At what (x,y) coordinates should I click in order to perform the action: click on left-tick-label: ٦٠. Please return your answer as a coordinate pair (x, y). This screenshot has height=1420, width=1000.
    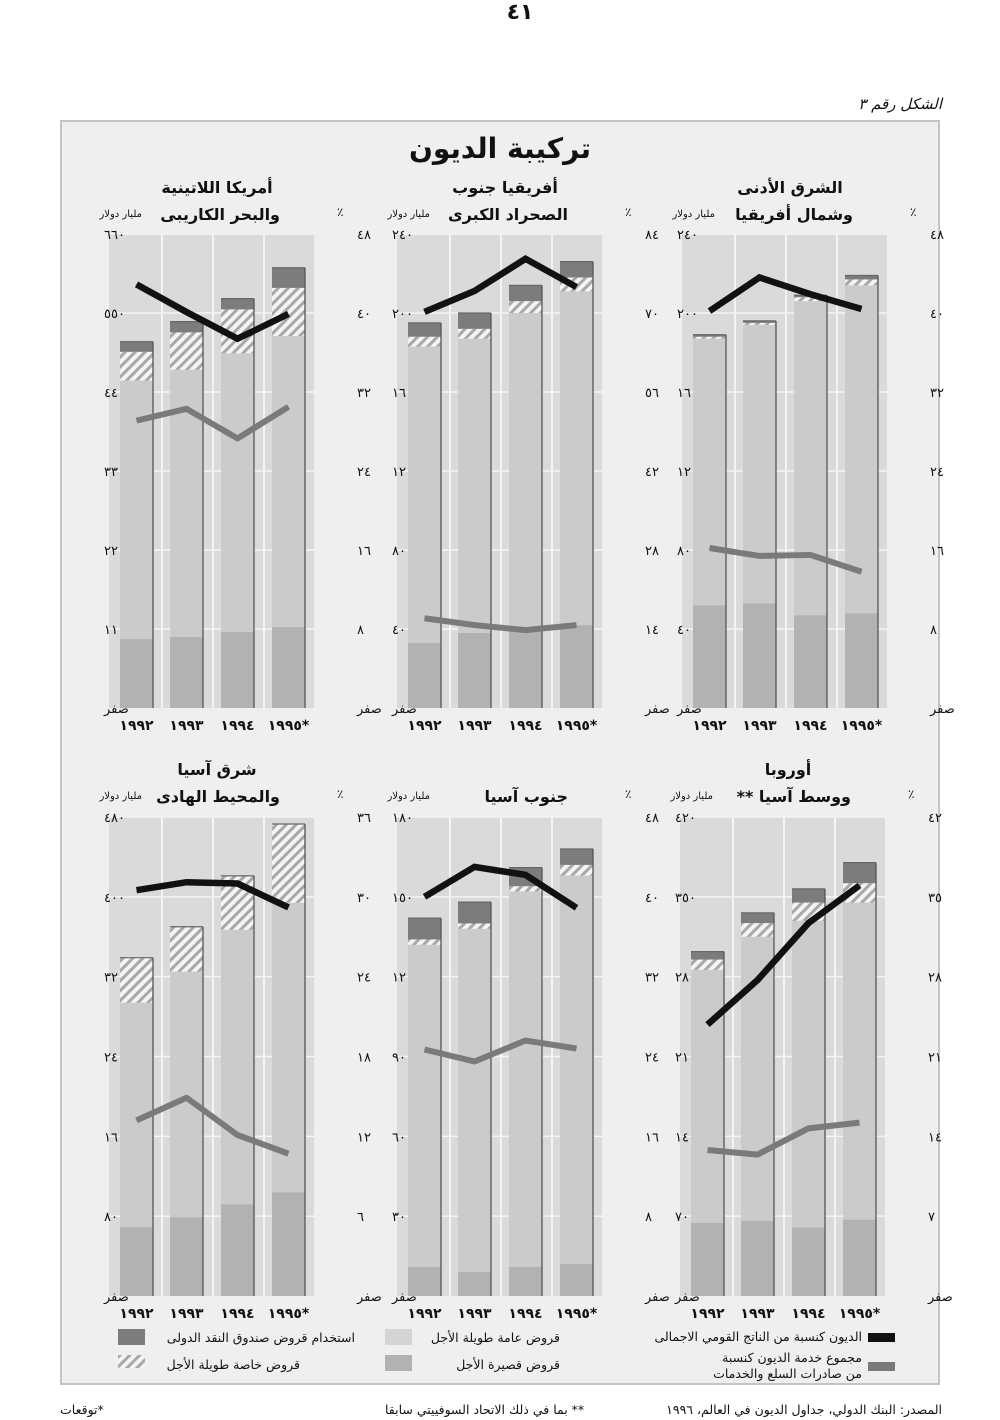
    Looking at the image, I should click on (399, 1137).